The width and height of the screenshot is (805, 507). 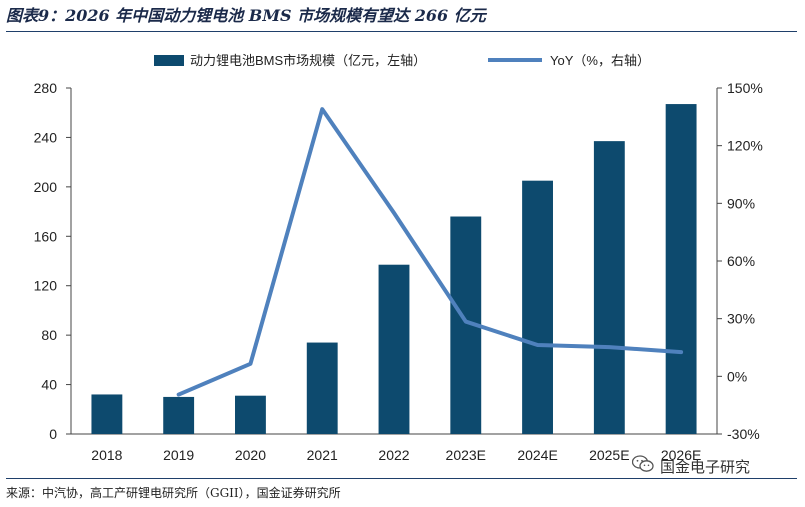 I want to click on x-tick-label: 2025E, so click(x=609, y=455).